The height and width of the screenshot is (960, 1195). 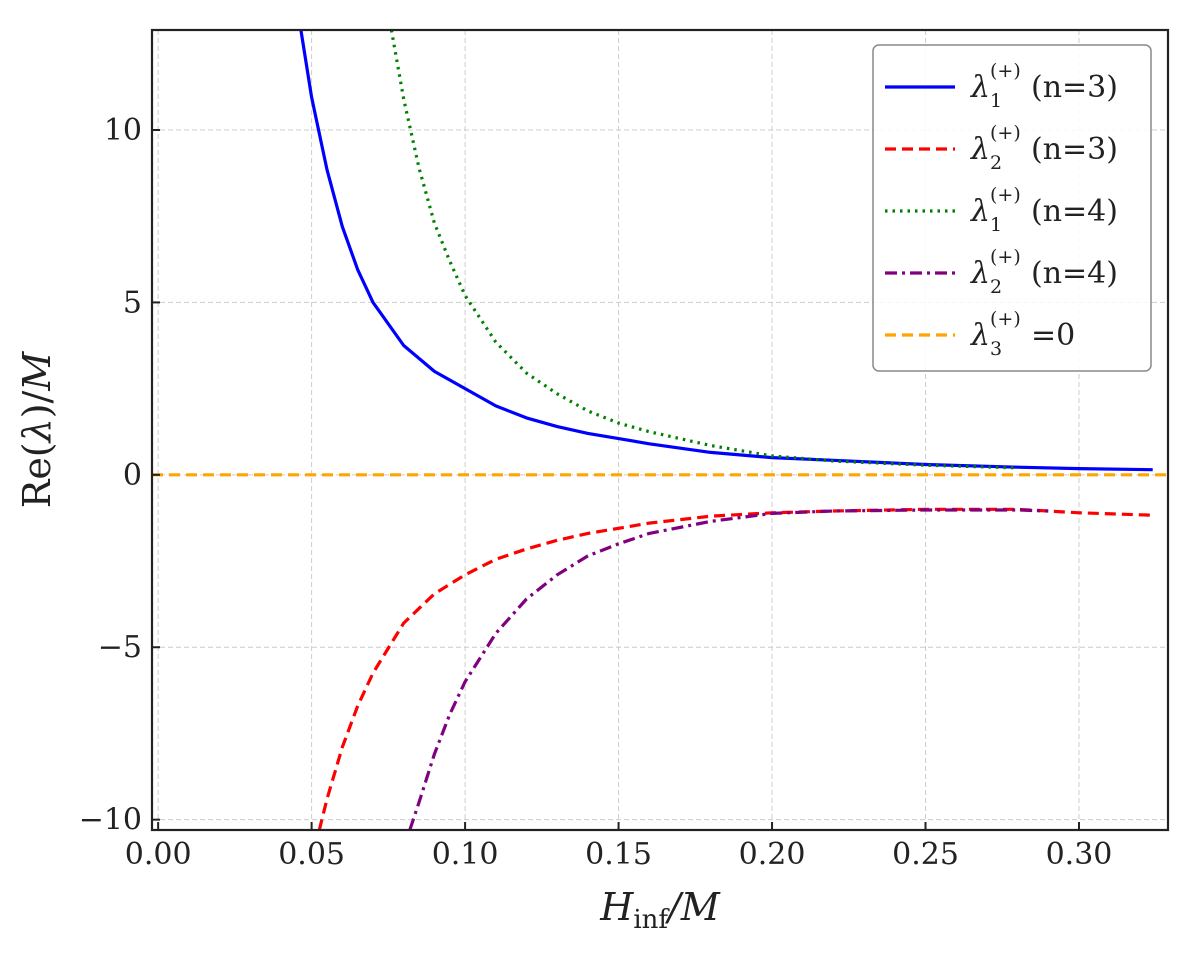 What do you see at coordinates (1074, 149) in the screenshot?
I see `legend-label-2: (n=3)` at bounding box center [1074, 149].